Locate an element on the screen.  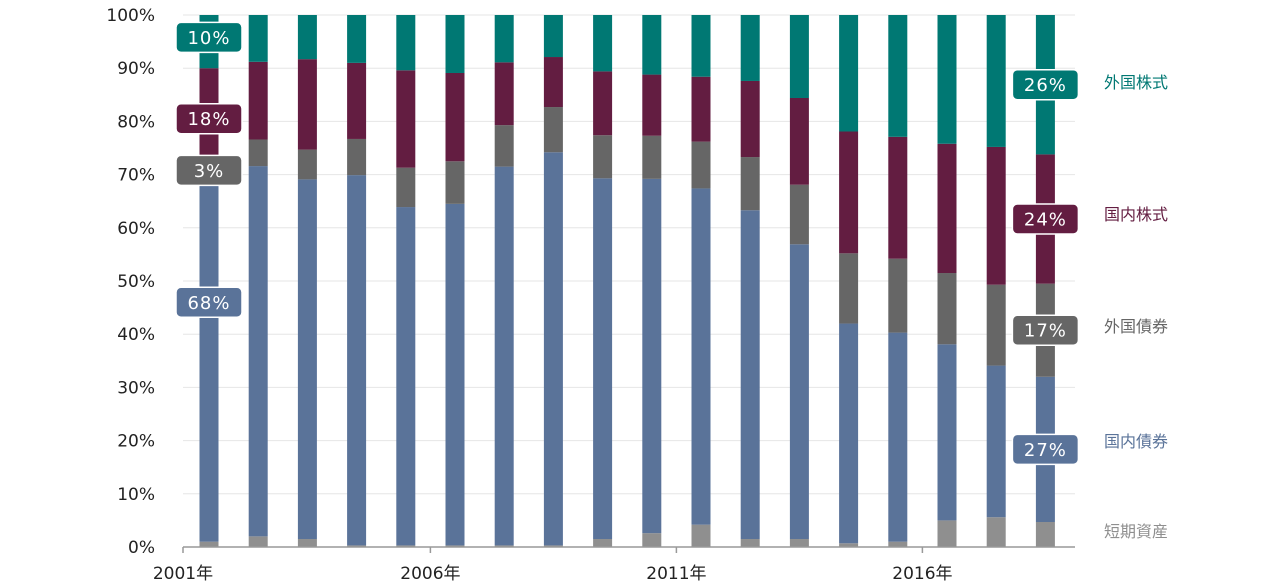
x-tick-label: 2016年 is located at coordinates (922, 574).